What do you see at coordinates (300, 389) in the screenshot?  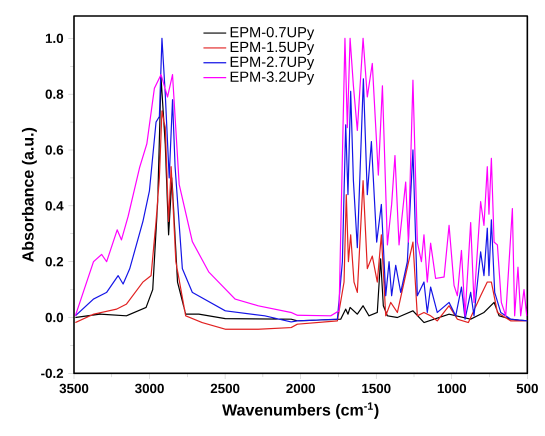 I see `x-tick-label: 2000` at bounding box center [300, 389].